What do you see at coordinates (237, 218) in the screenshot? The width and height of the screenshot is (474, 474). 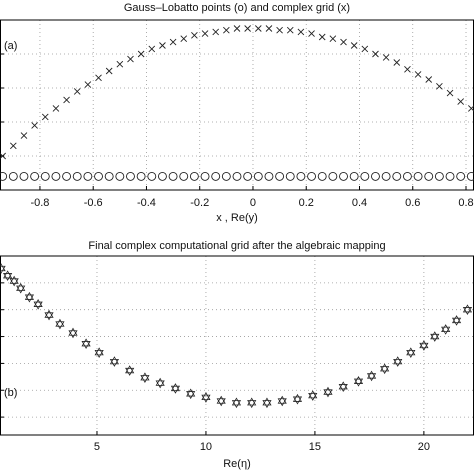 I see `x-axis-label: x , Re(y)` at bounding box center [237, 218].